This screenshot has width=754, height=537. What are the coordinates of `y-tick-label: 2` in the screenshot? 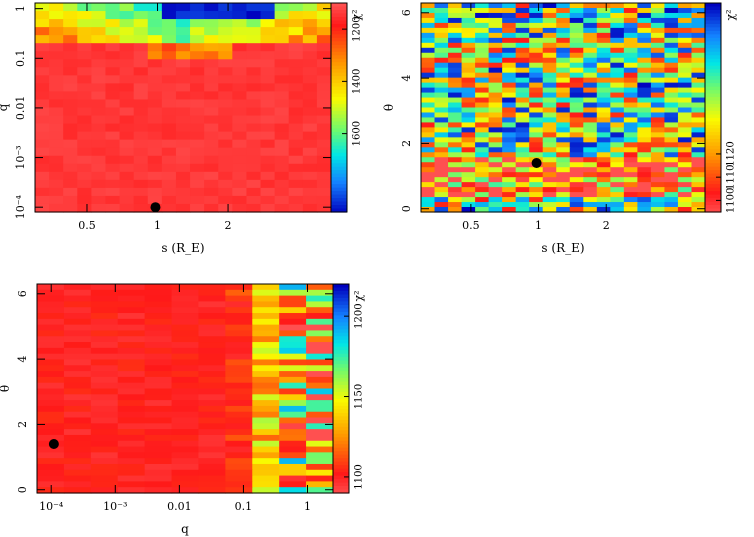 It's located at (22, 424).